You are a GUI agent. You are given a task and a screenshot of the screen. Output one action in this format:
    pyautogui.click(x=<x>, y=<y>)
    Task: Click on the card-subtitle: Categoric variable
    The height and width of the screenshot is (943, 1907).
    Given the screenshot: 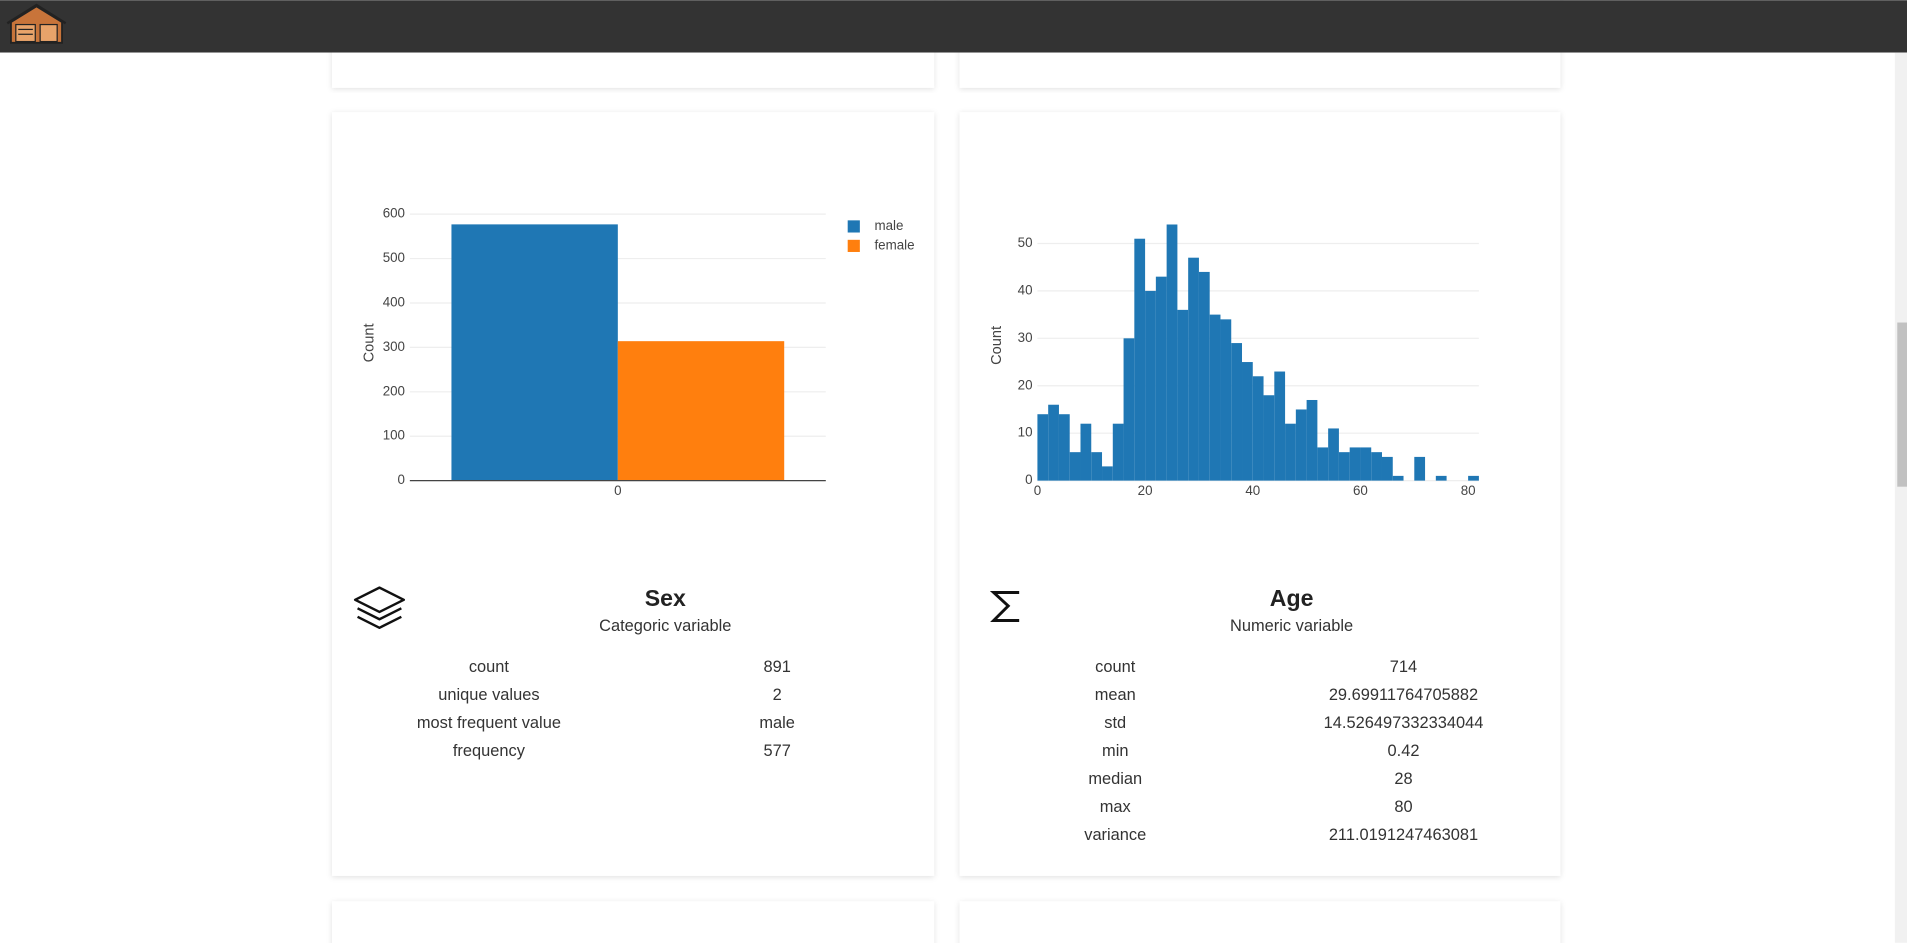 What is the action you would take?
    pyautogui.click(x=665, y=626)
    